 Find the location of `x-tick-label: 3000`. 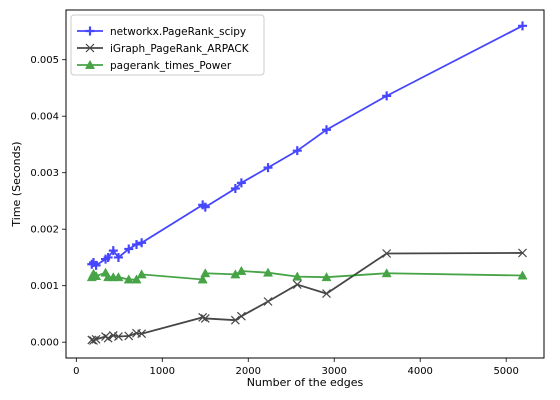

x-tick-label: 3000 is located at coordinates (334, 371).